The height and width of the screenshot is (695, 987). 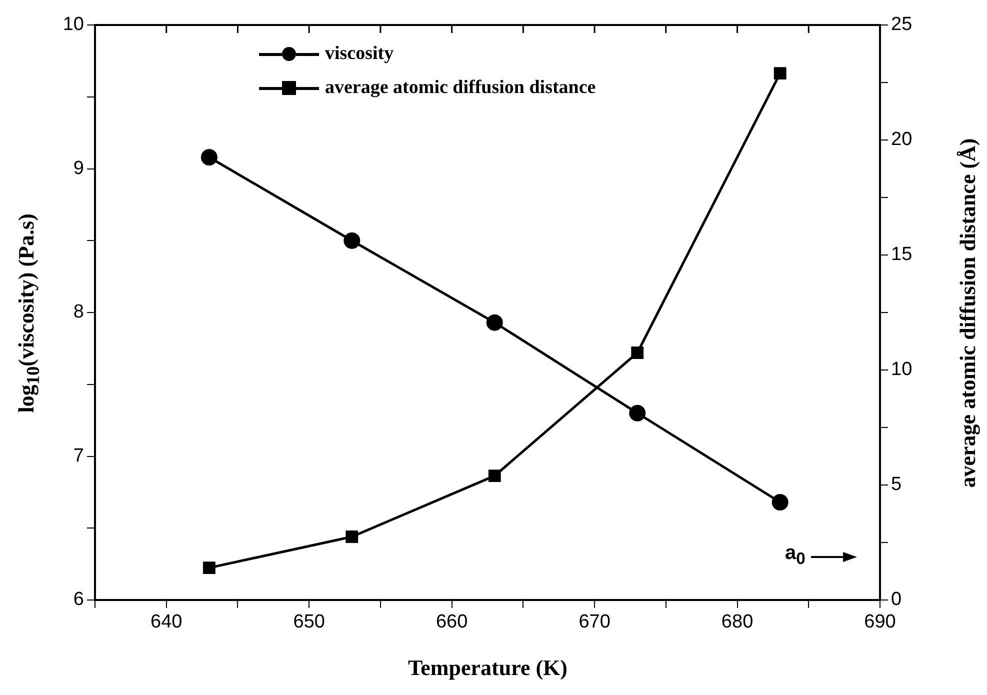 What do you see at coordinates (967, 313) in the screenshot?
I see `y2-axis-title: average atomic diffusion distance (Å)` at bounding box center [967, 313].